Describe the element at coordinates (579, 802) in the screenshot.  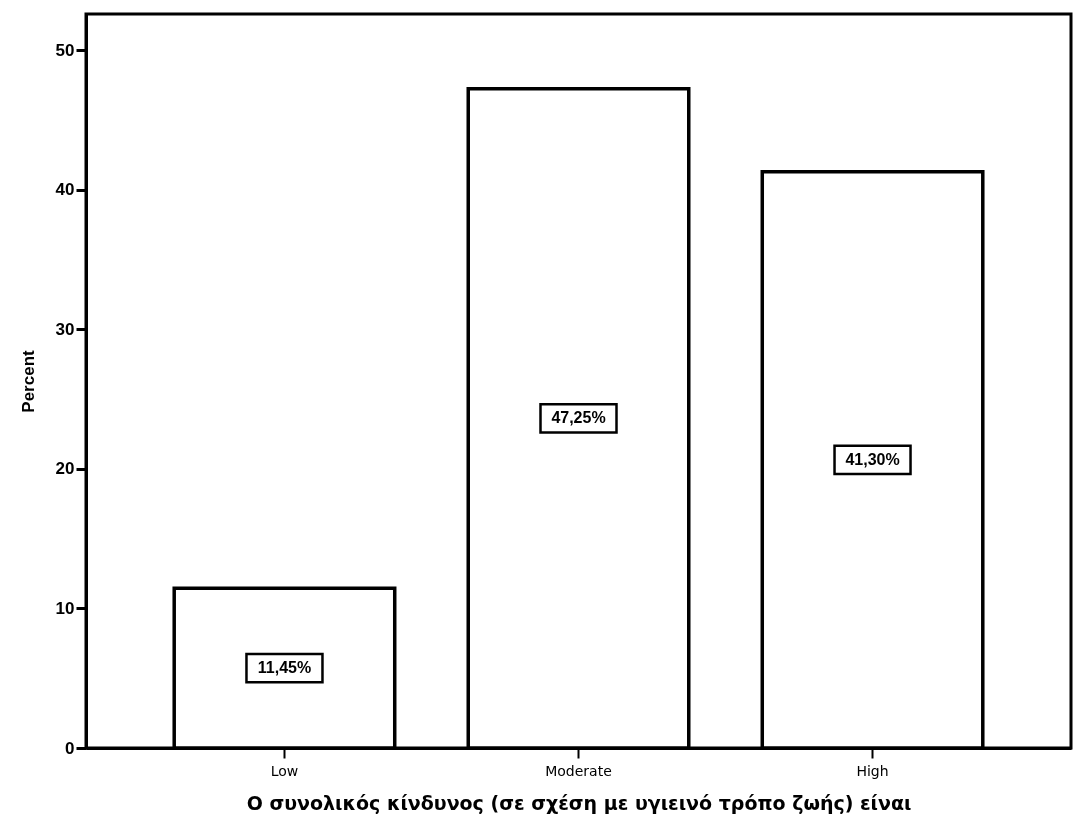
I see `x-axis-title: Ο συνολικός κίνδυνος (σε σχέση με υγιεινό τρόπο ζωής) είναι` at that location.